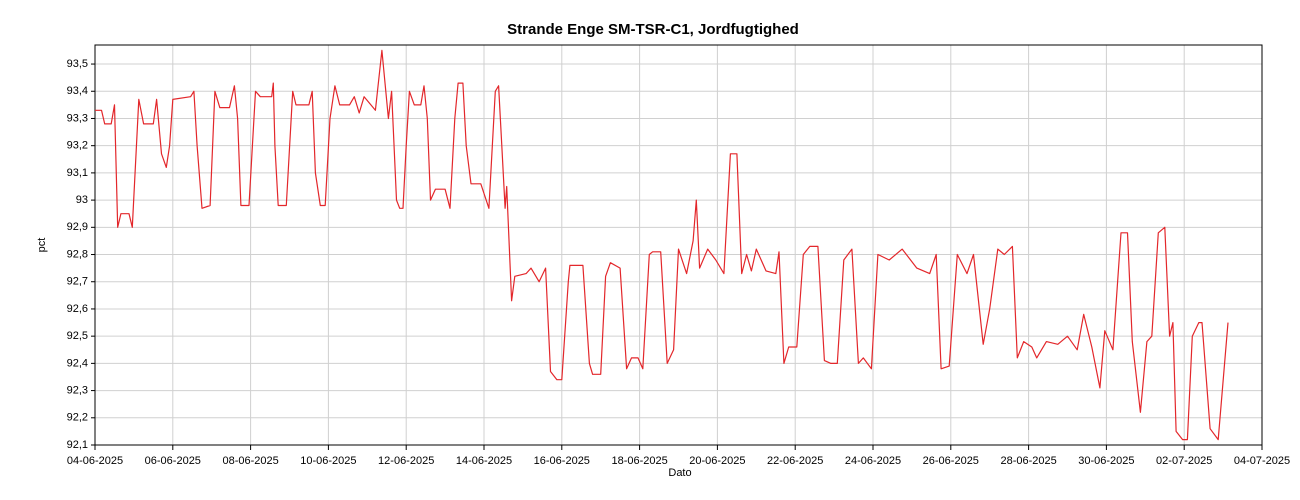  I want to click on x-tick-label: 02-07-2025, so click(1184, 461).